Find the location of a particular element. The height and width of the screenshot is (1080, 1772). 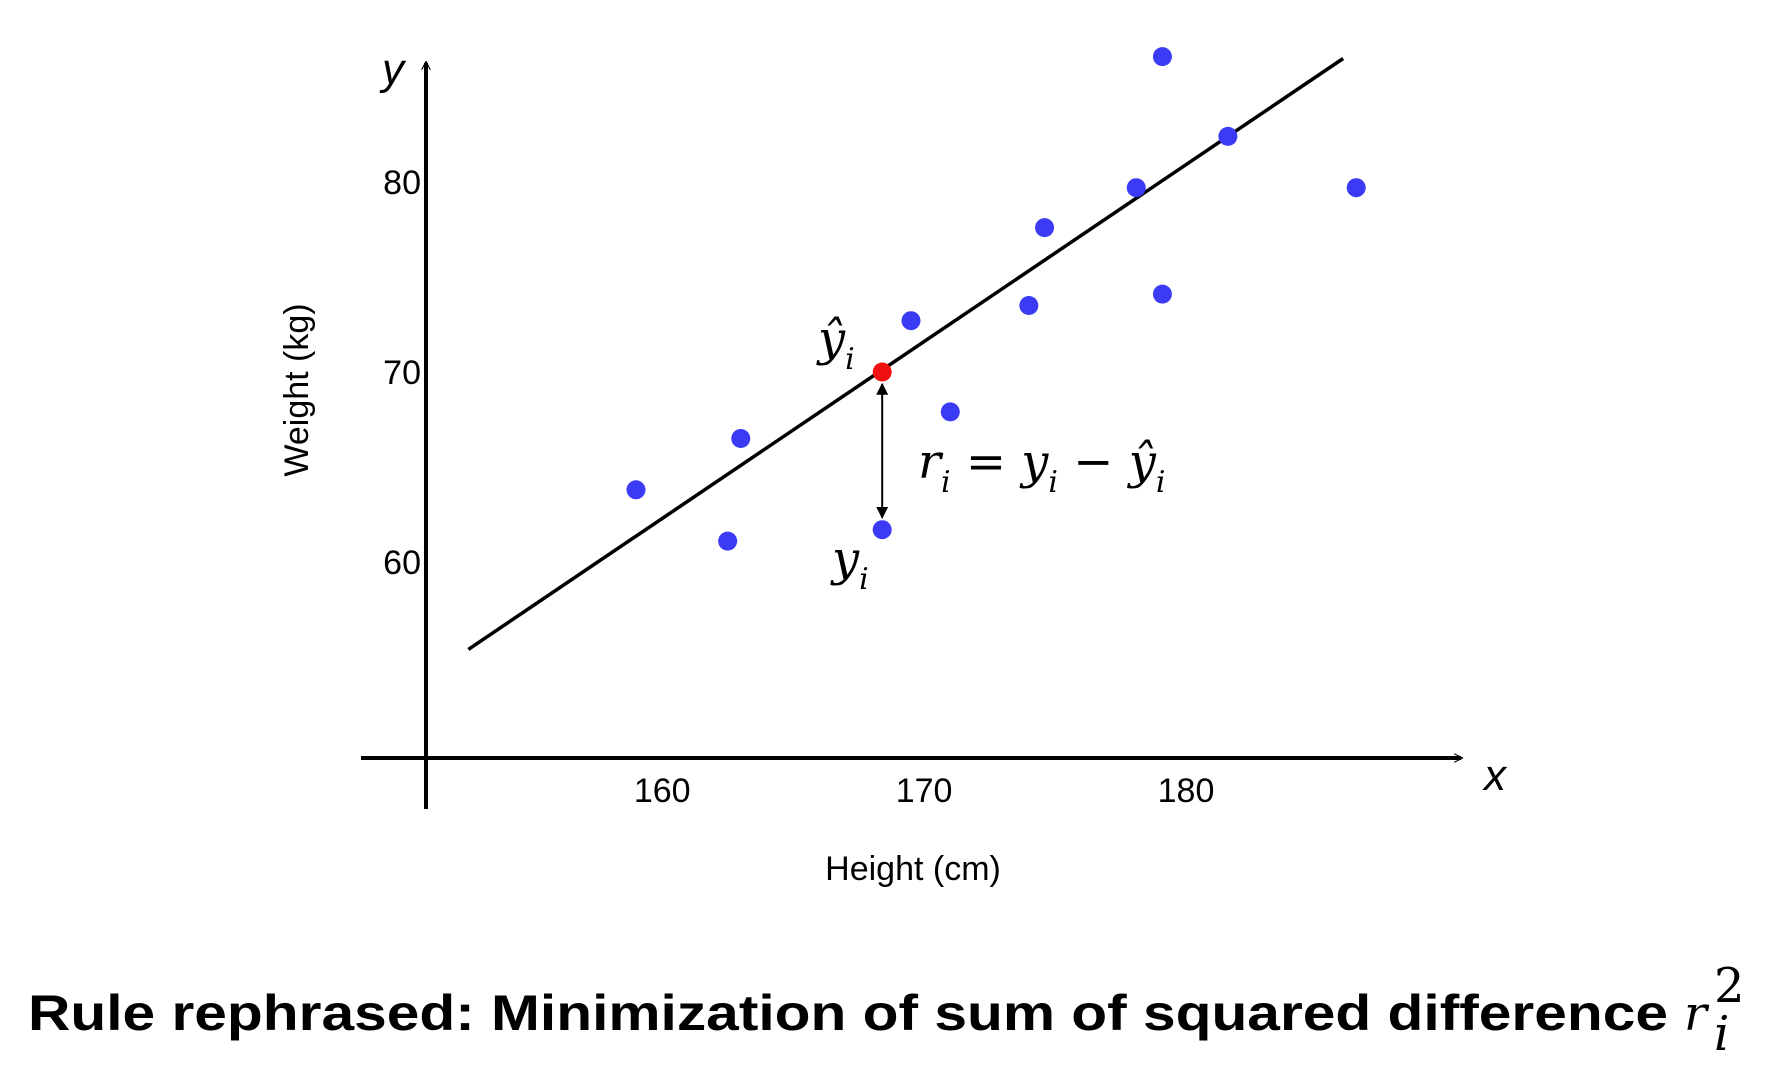

y-tick-label: 60 is located at coordinates (402, 563).